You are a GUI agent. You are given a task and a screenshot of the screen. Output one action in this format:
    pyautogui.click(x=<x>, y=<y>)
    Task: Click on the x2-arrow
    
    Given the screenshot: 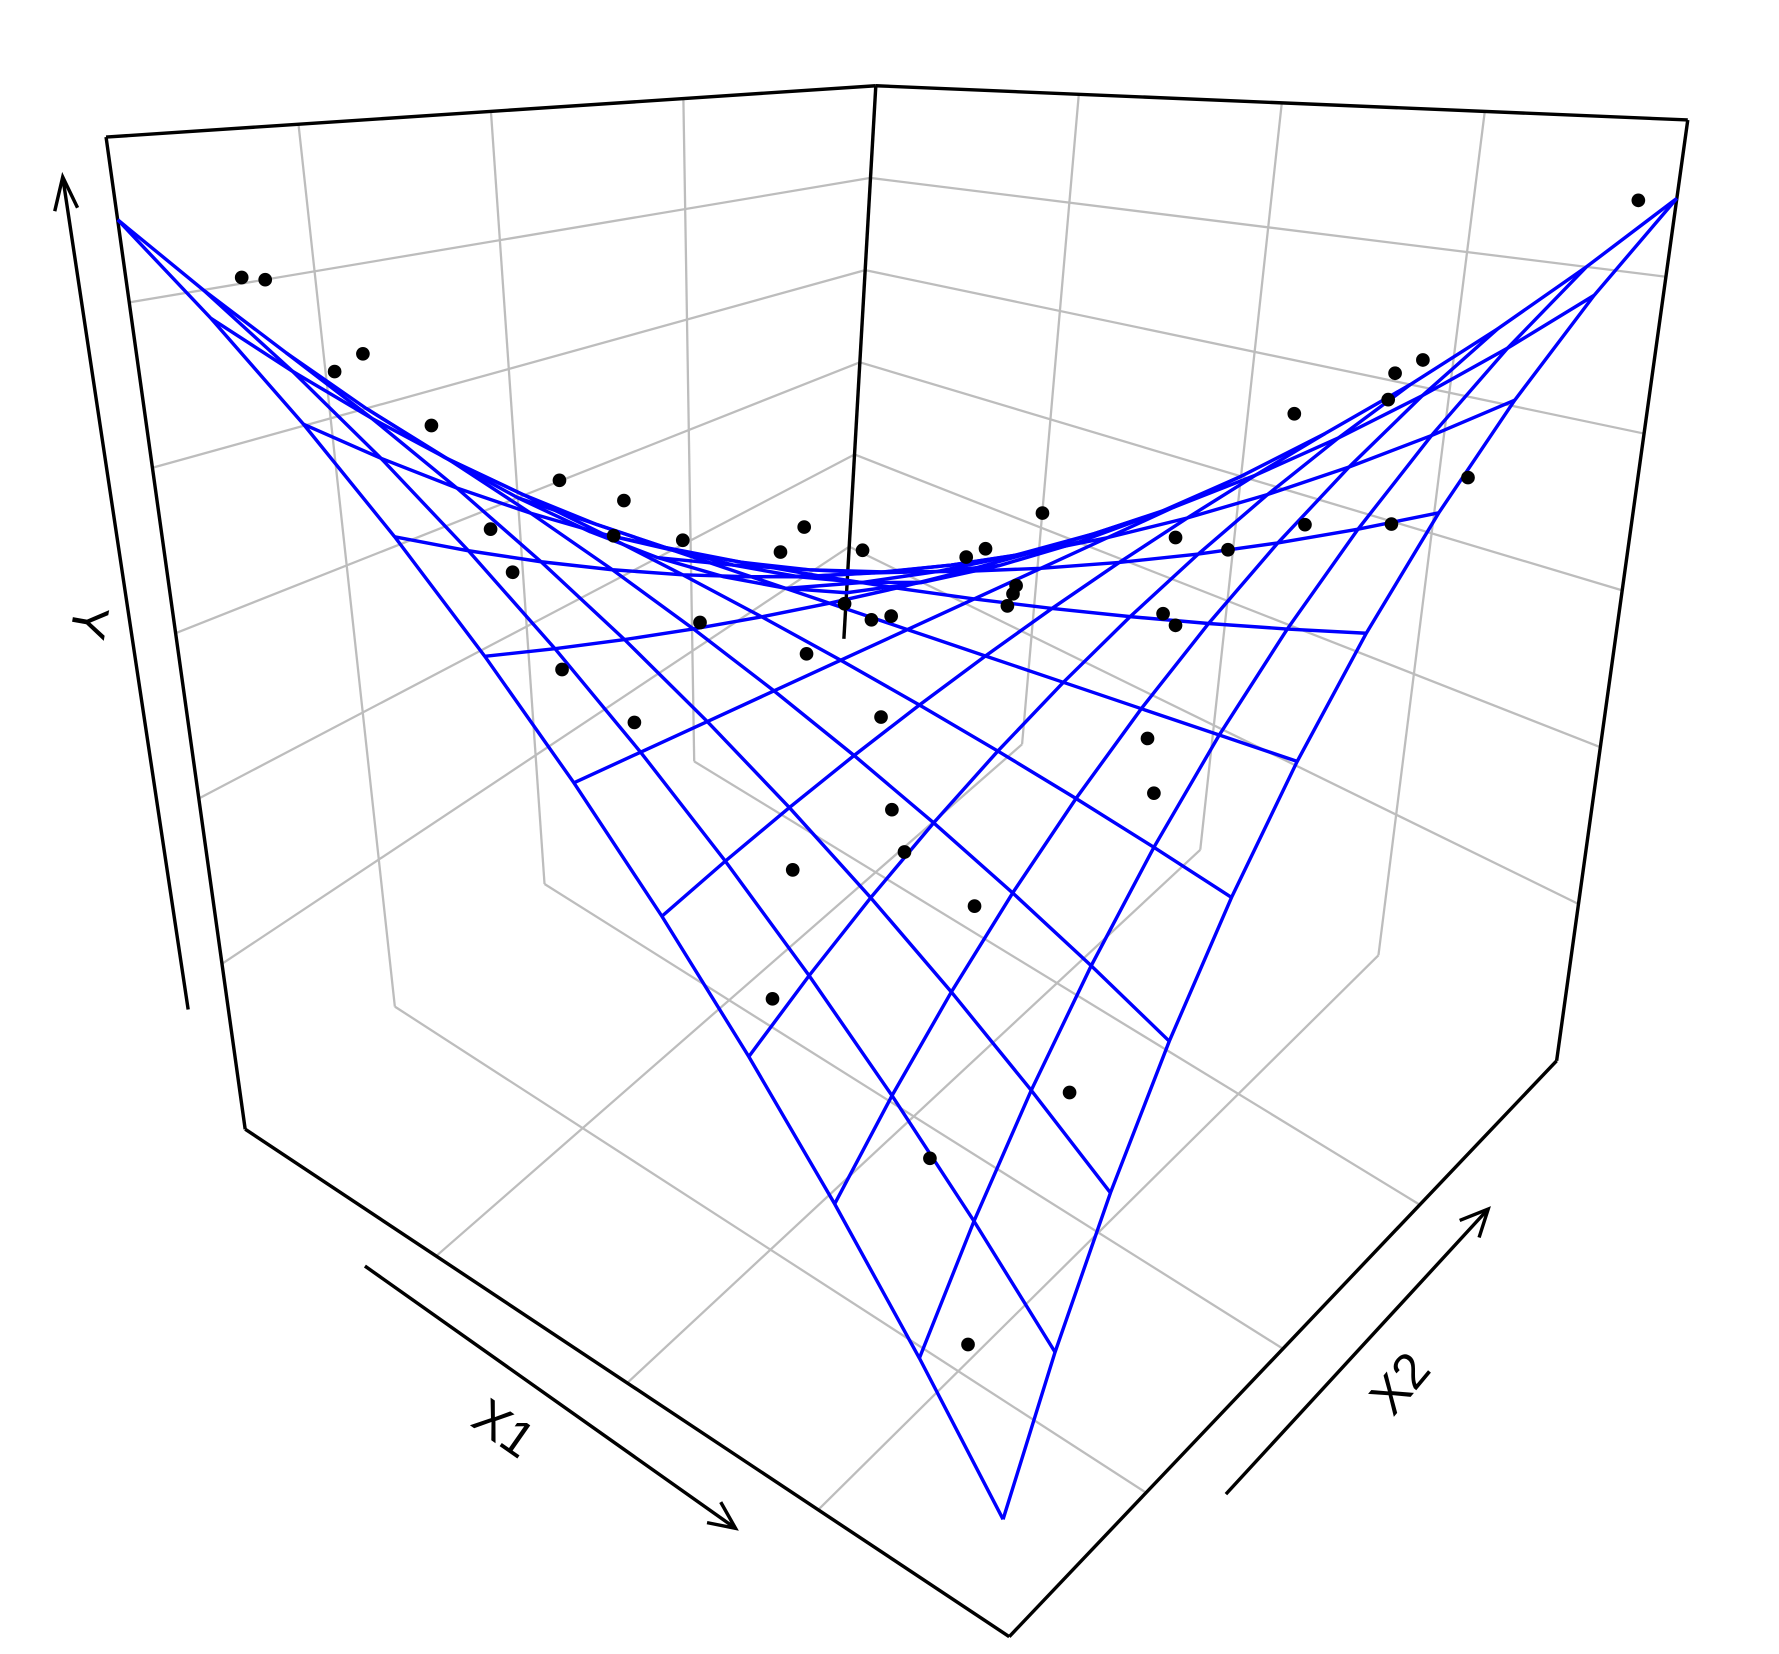 What is the action you would take?
    pyautogui.click(x=1357, y=1351)
    